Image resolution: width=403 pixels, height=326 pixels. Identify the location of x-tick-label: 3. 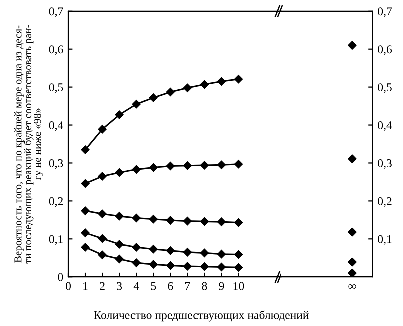
(119, 286).